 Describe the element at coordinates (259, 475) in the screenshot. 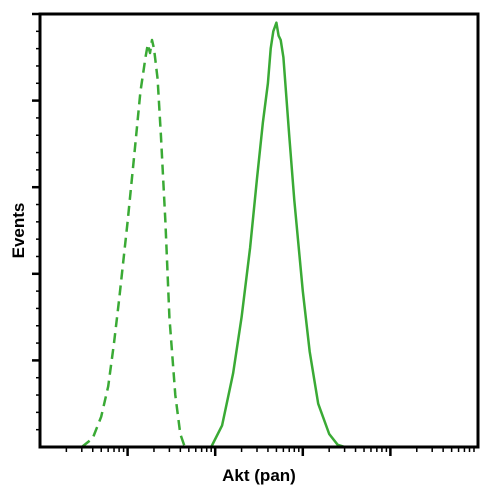

I see `x-axis-title: Akt (pan)` at that location.